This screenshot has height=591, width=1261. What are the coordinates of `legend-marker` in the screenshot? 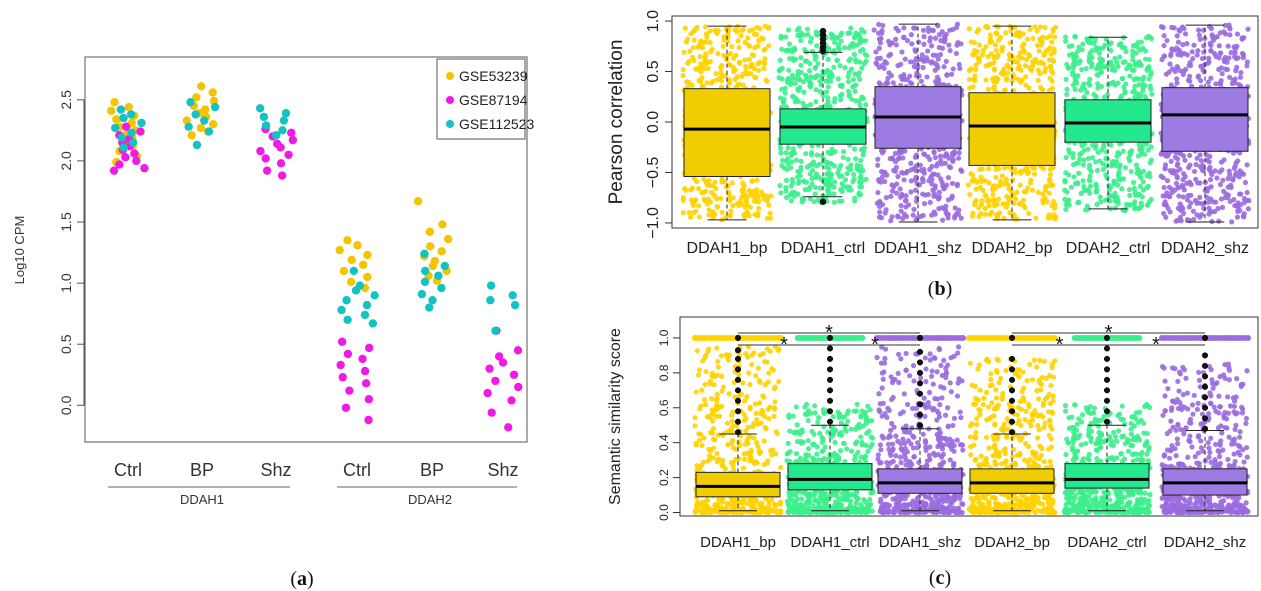 It's located at (450, 124).